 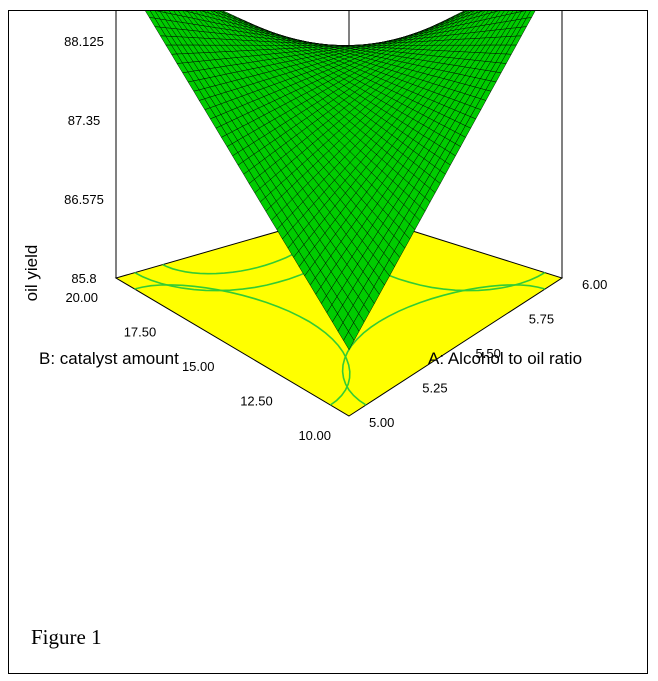 What do you see at coordinates (198, 366) in the screenshot?
I see `y-tick-label: 15.00` at bounding box center [198, 366].